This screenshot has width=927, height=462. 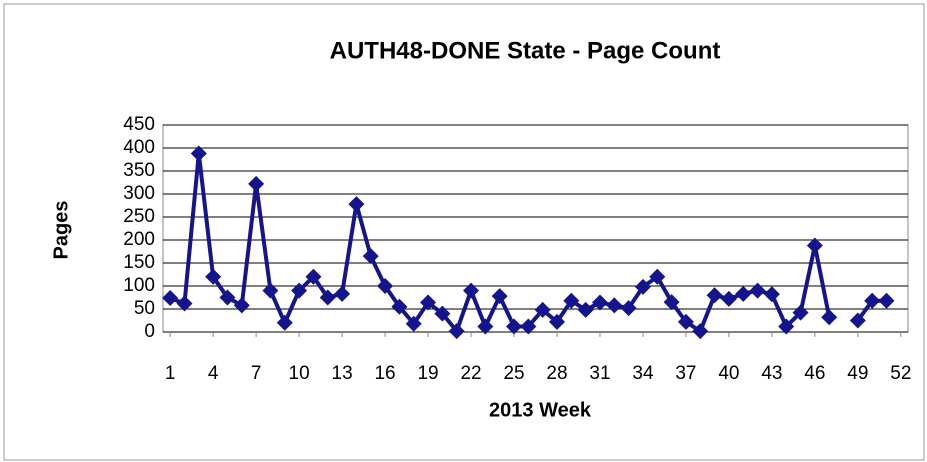 What do you see at coordinates (139, 193) in the screenshot?
I see `y-tick-label: 300` at bounding box center [139, 193].